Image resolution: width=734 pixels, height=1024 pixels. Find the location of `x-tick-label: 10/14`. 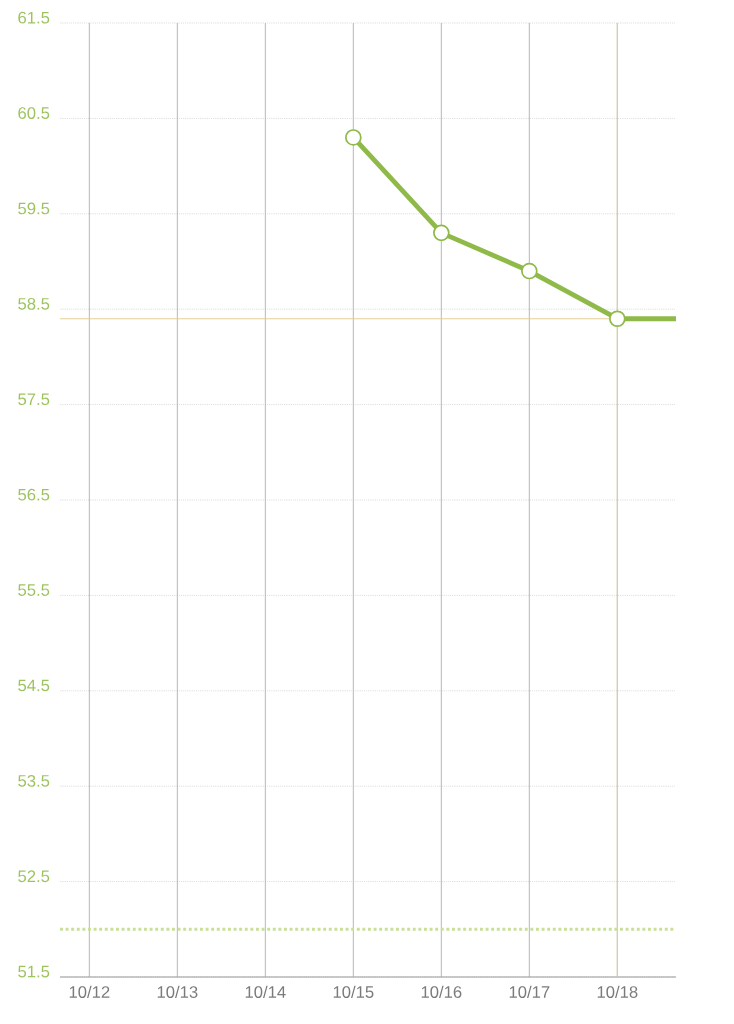

x-tick-label: 10/14 is located at coordinates (265, 991).